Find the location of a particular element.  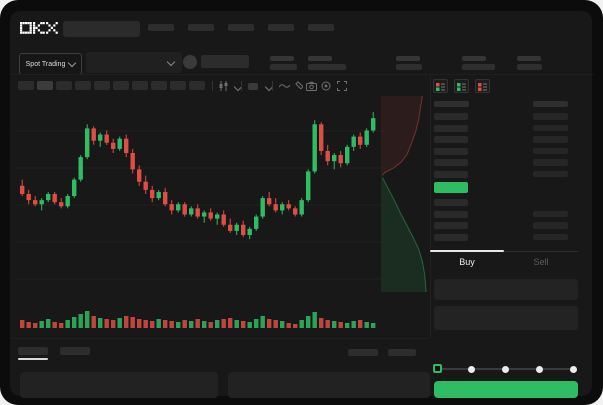

orderbook-view-asks-only-icon is located at coordinates (482, 86).